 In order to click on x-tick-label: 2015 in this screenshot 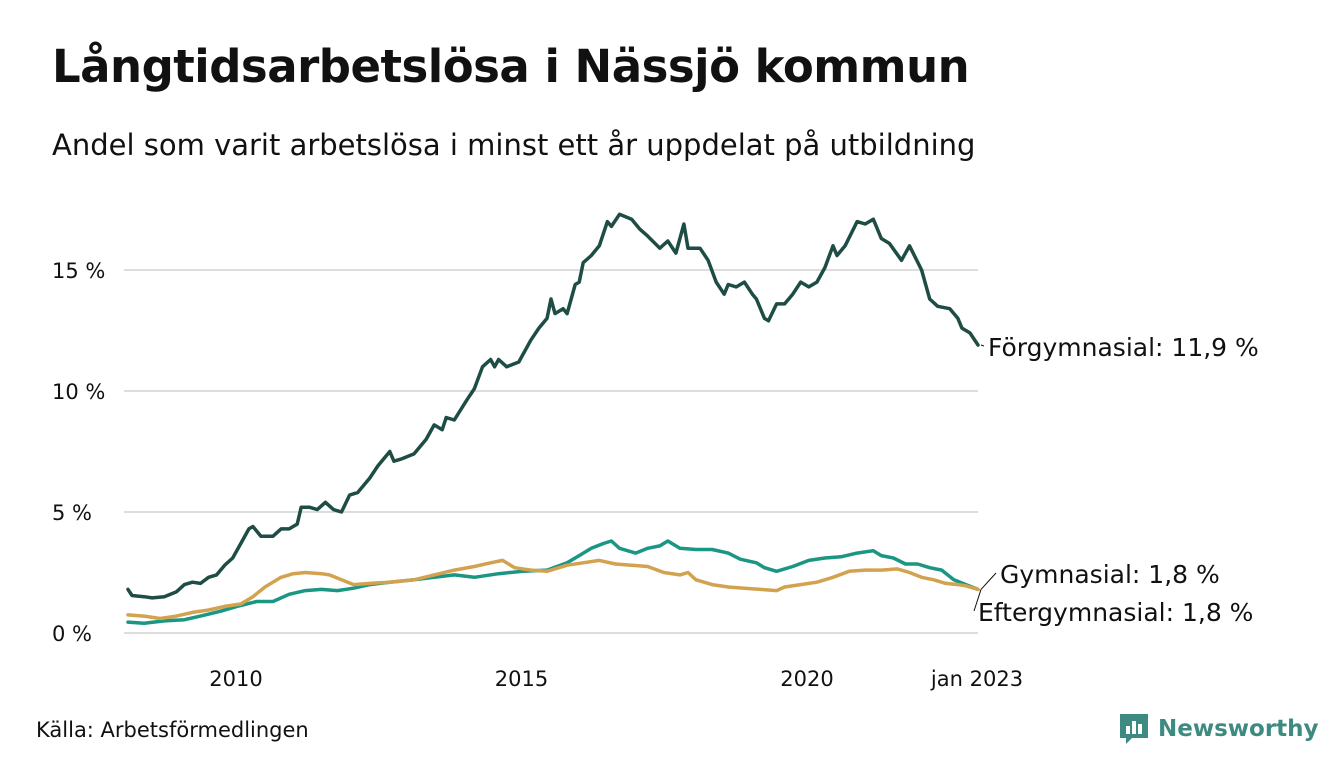, I will do `click(521, 679)`.